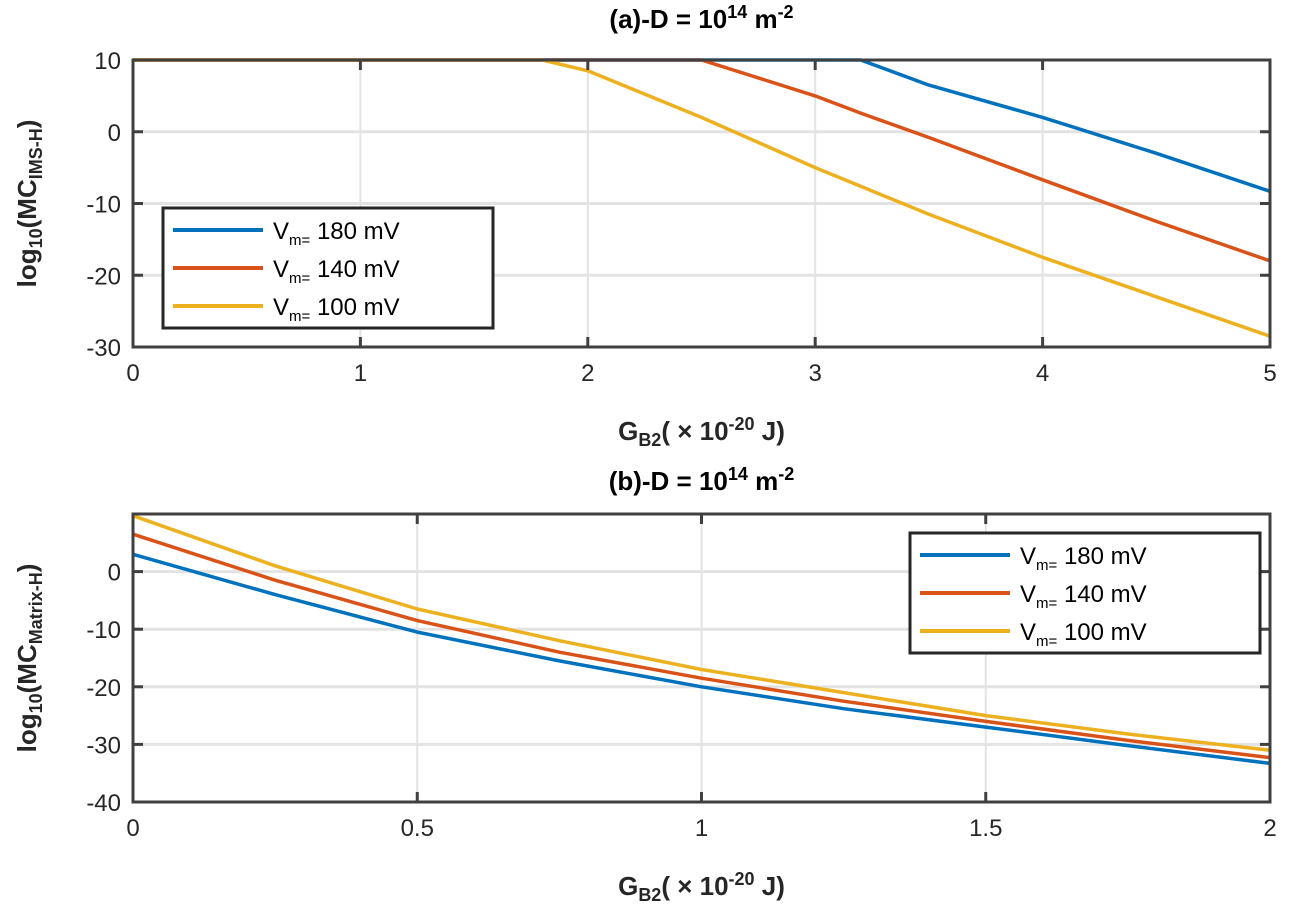 The width and height of the screenshot is (1289, 910). I want to click on y-axis-label: log10(MCIMS-H), so click(29, 204).